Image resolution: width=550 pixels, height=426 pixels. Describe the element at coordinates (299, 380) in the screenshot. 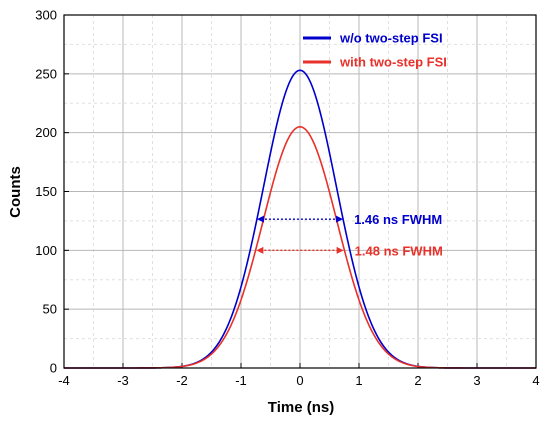

I see `x-tick-label: 0` at that location.